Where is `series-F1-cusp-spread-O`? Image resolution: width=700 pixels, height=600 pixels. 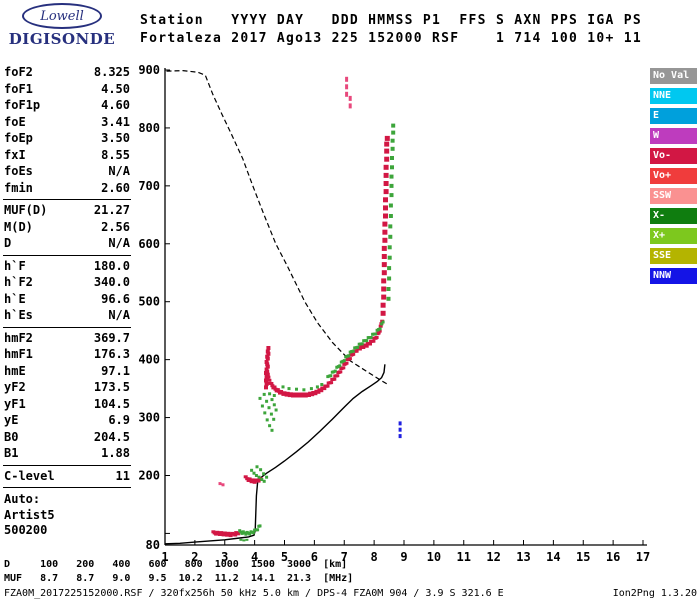 series-F1-cusp-spread-O is located at coordinates (267, 368).